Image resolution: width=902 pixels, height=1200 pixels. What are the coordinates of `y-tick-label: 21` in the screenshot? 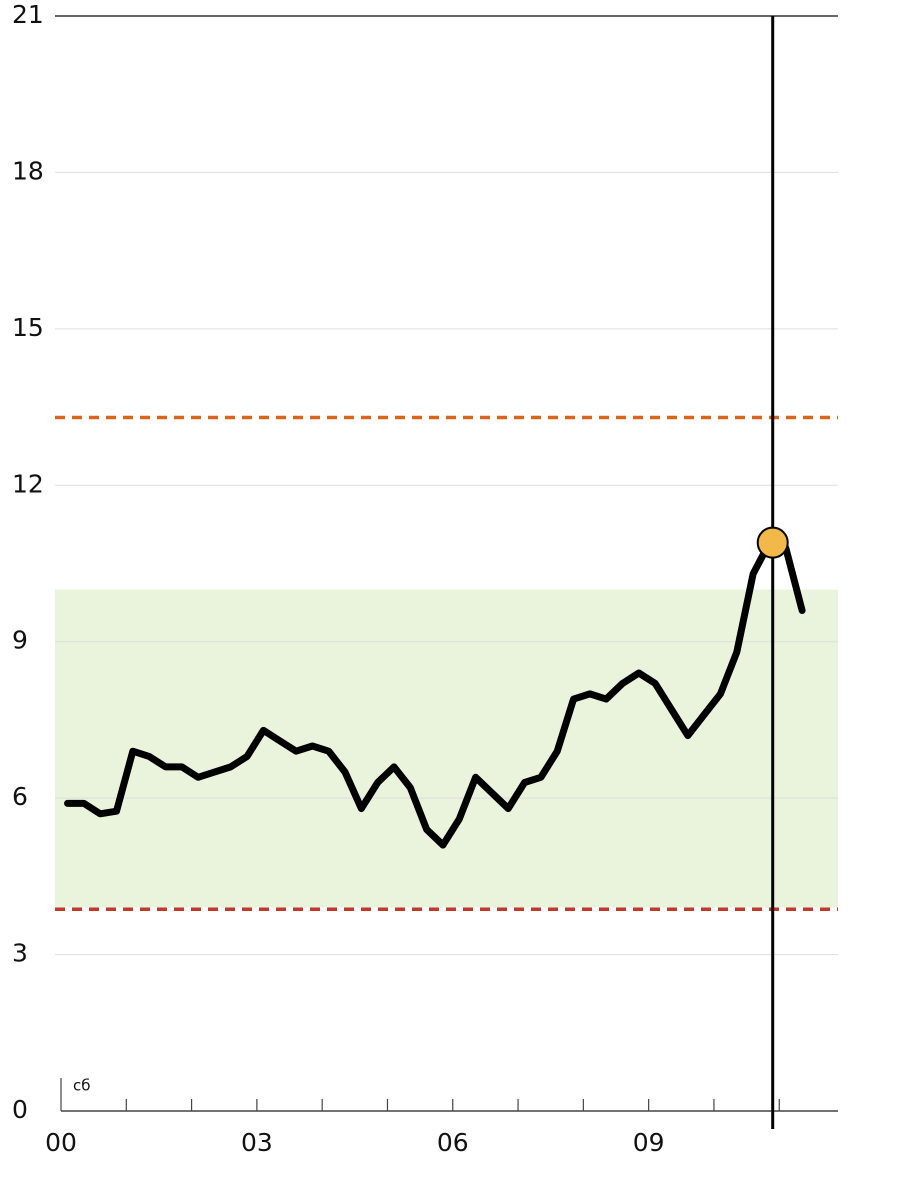 It's located at (28, 14).